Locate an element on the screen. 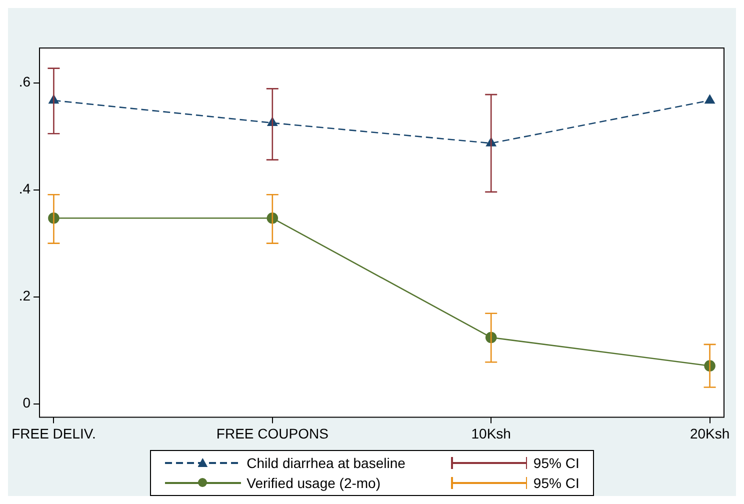 Image resolution: width=744 pixels, height=504 pixels. x-tick-label: FREE COUPONS is located at coordinates (272, 433).